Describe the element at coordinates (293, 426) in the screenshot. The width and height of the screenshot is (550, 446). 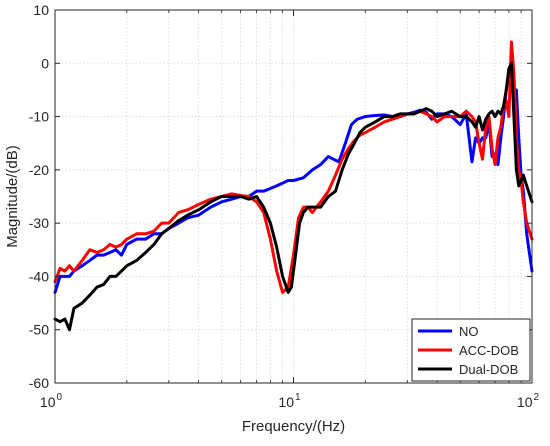
I see `x-axis-label: Frequency/(Hz)` at that location.